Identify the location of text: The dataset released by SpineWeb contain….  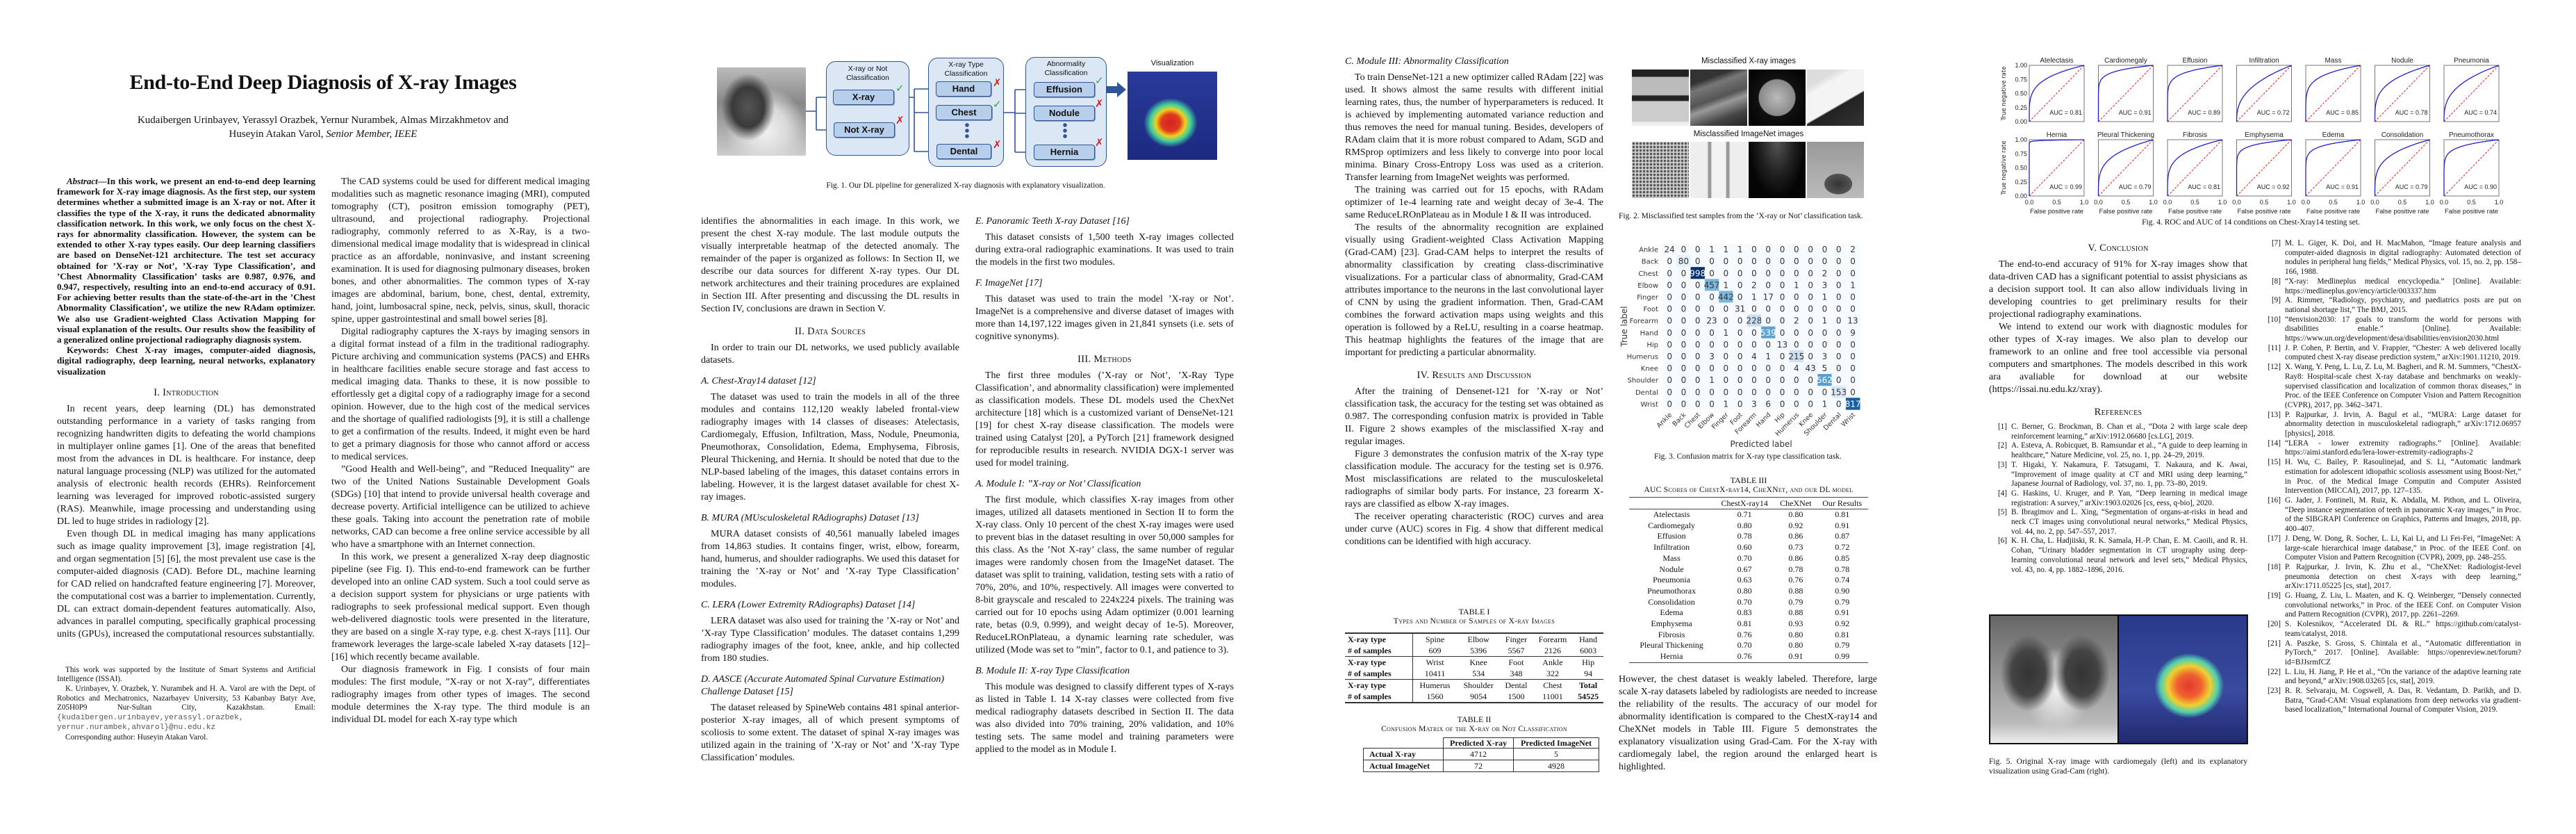
(830, 733).